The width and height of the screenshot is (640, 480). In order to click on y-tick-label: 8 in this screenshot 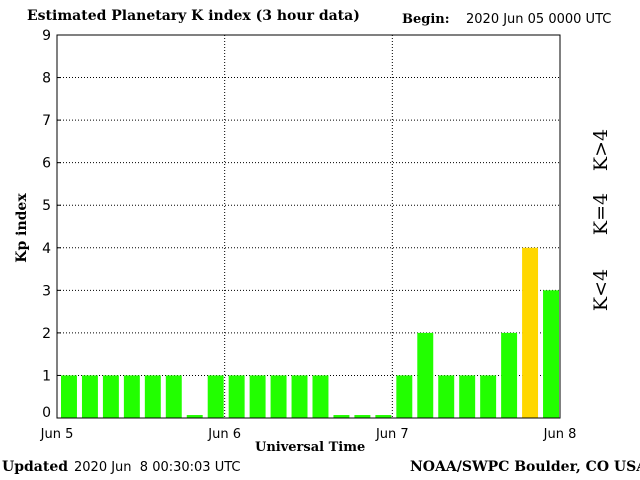, I will do `click(46, 79)`.